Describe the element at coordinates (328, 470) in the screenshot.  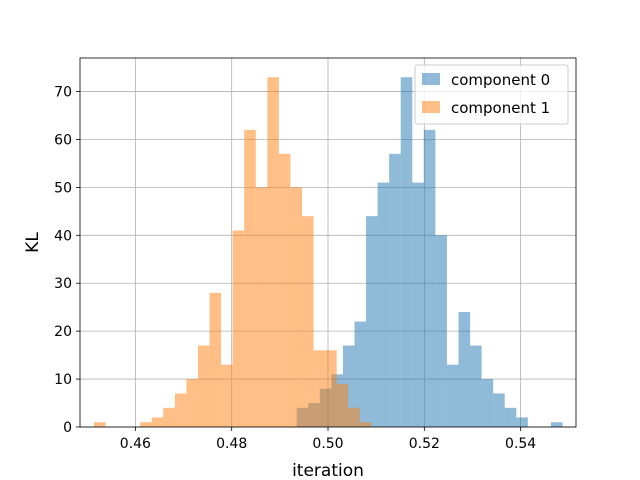
I see `x-axis-label: iteration` at that location.